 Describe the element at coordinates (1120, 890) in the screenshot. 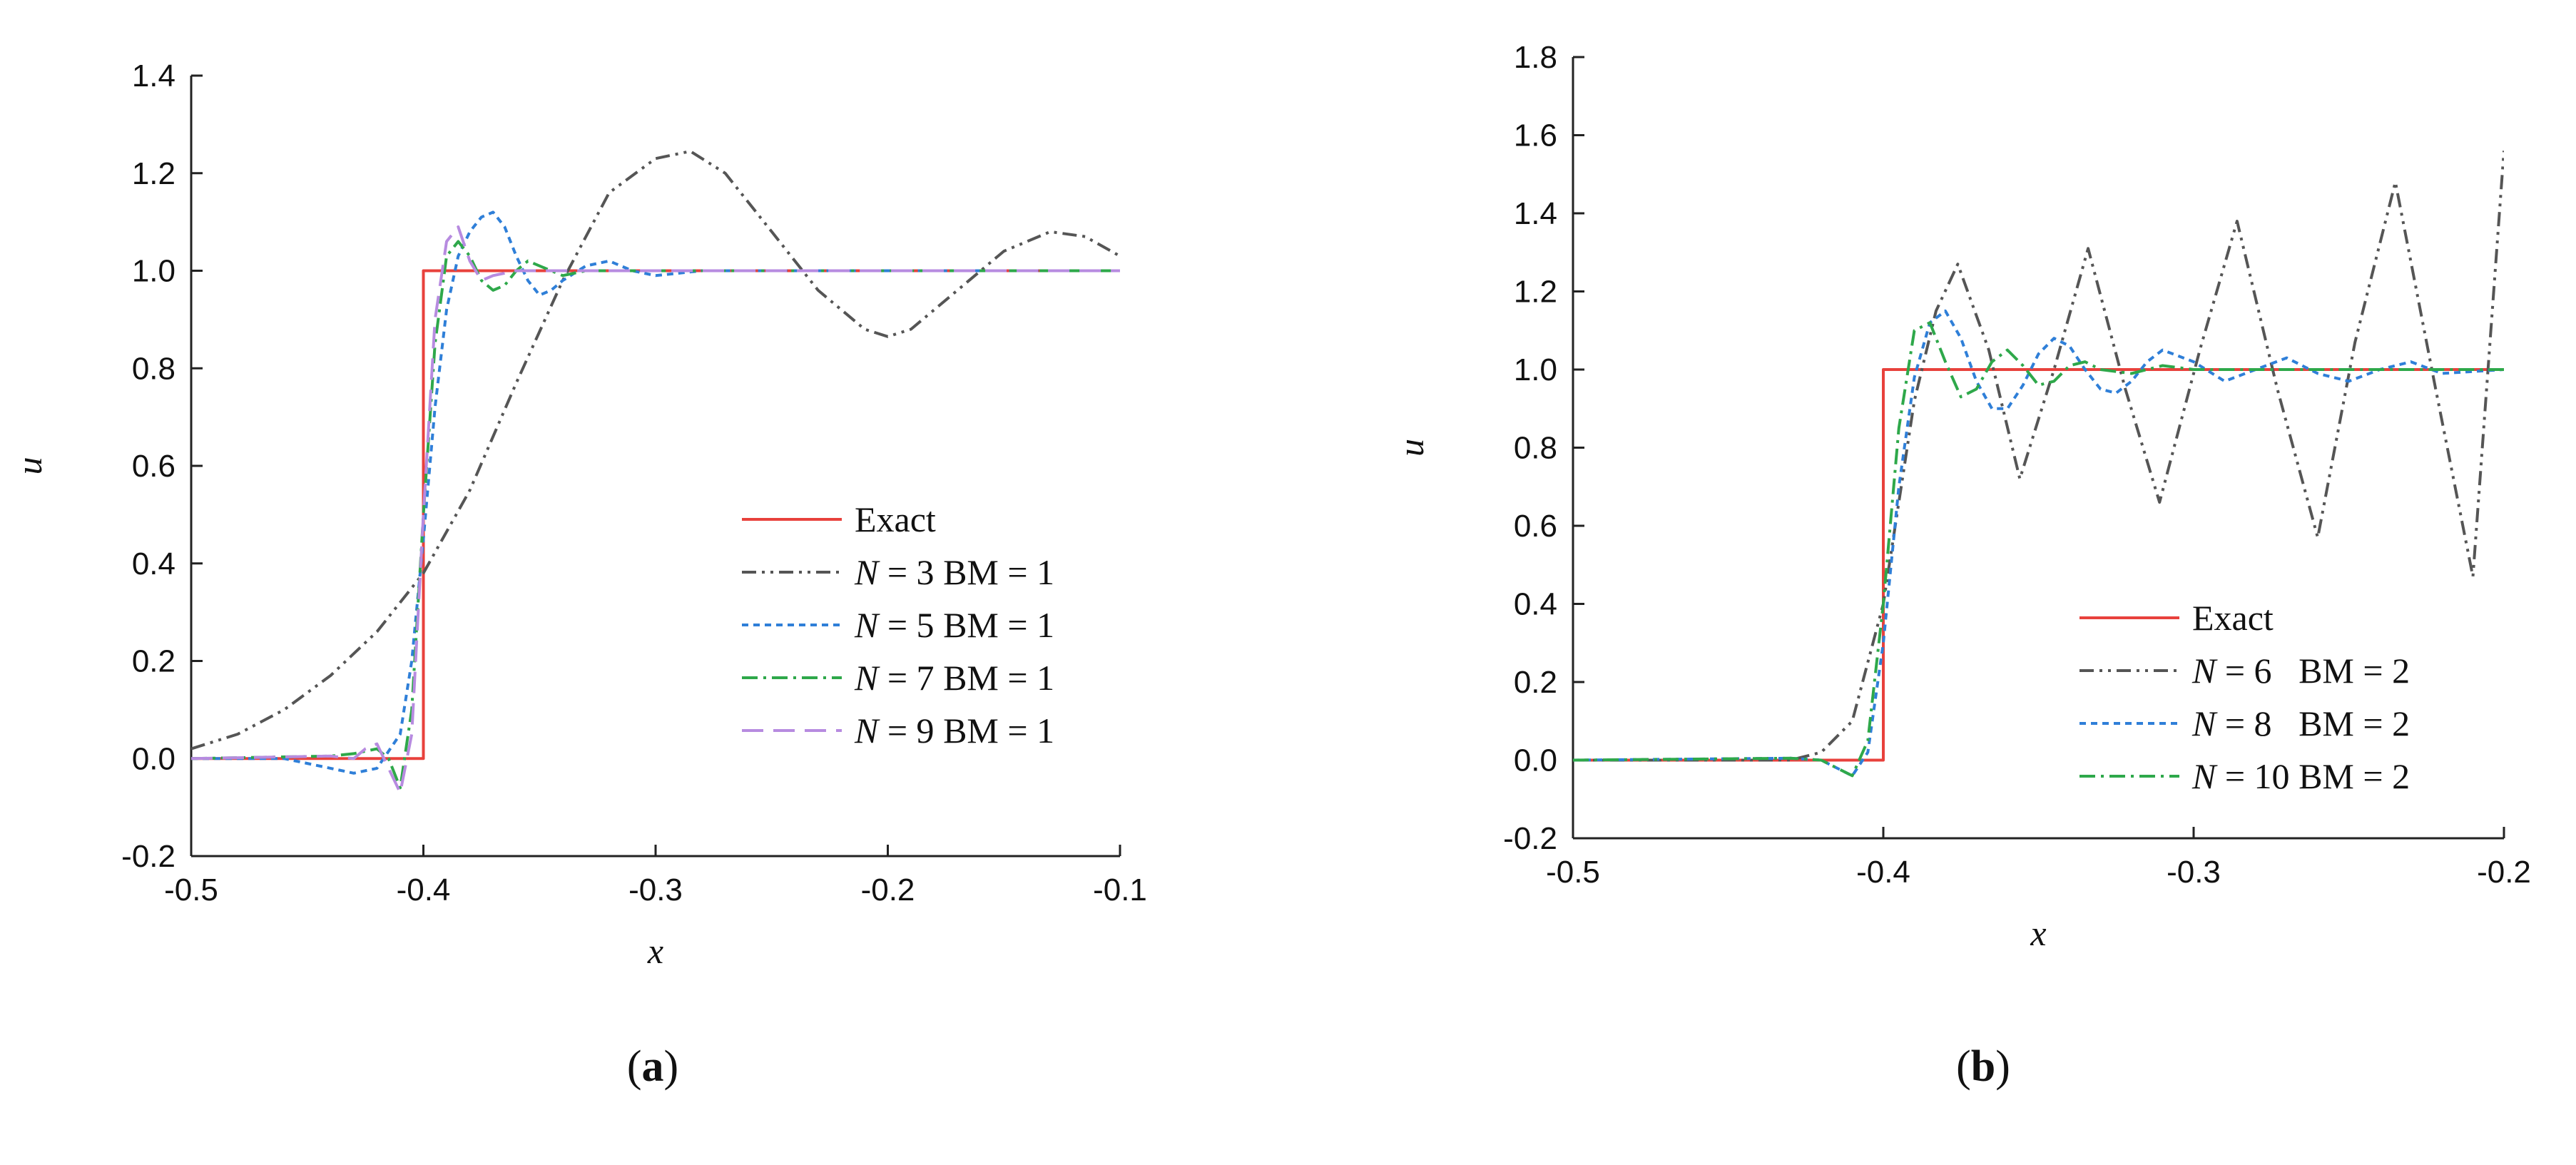

I see `x-tick-label: -0.1` at that location.